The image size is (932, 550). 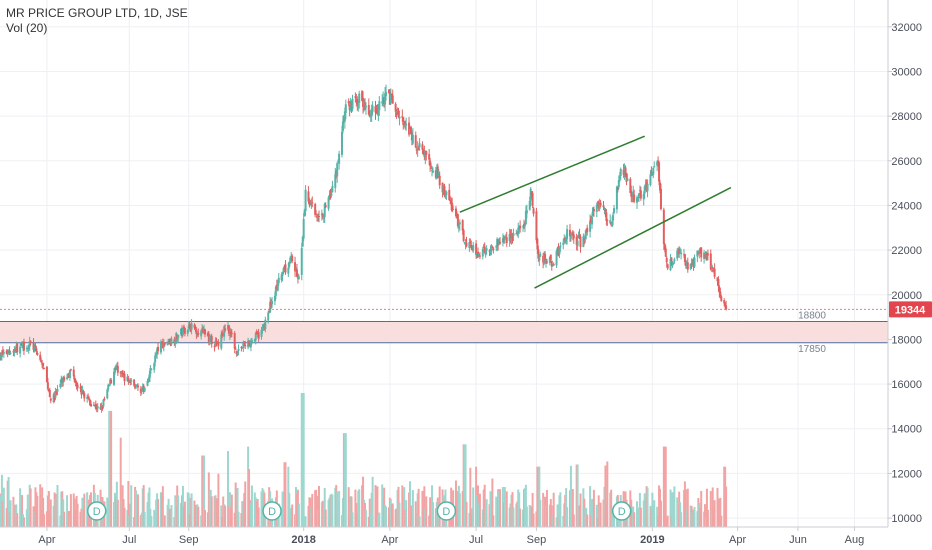 I want to click on level-label: 18800, so click(x=812, y=316).